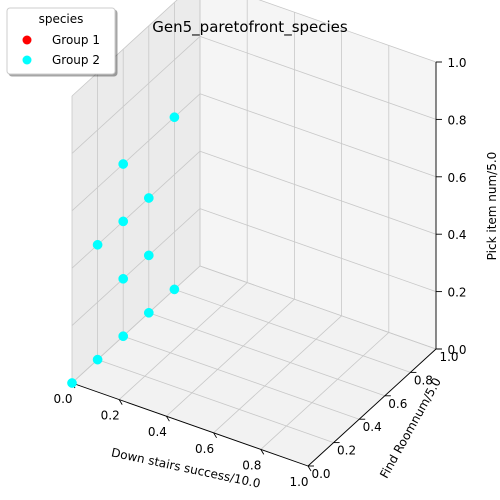 This screenshot has height=500, width=500. I want to click on x-tick-label: 0.8, so click(251, 465).